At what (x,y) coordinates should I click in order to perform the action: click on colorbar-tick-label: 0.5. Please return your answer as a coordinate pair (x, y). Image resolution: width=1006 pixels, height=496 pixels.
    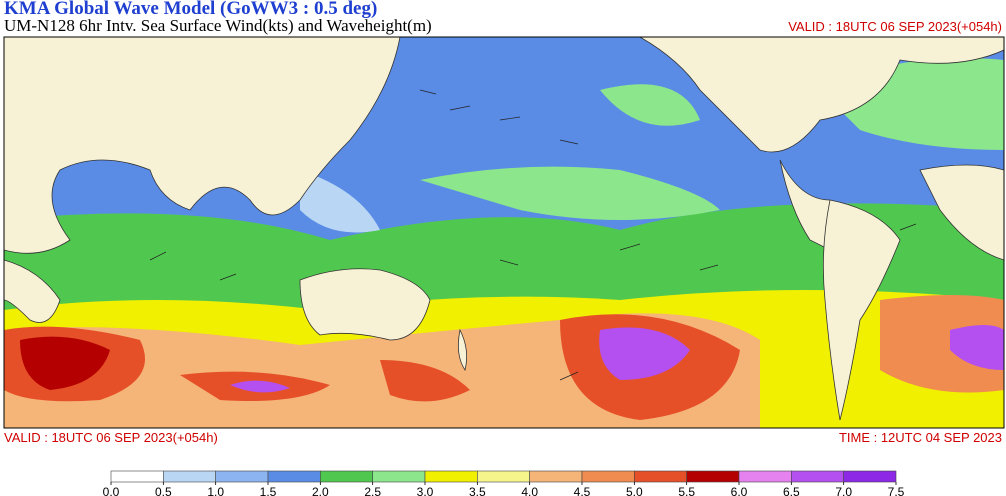
    Looking at the image, I should click on (163, 490).